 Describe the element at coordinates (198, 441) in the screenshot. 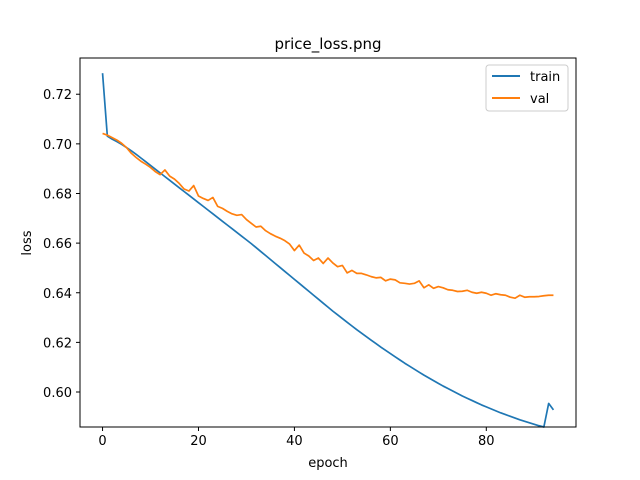

I see `x-tick-label: 20` at that location.